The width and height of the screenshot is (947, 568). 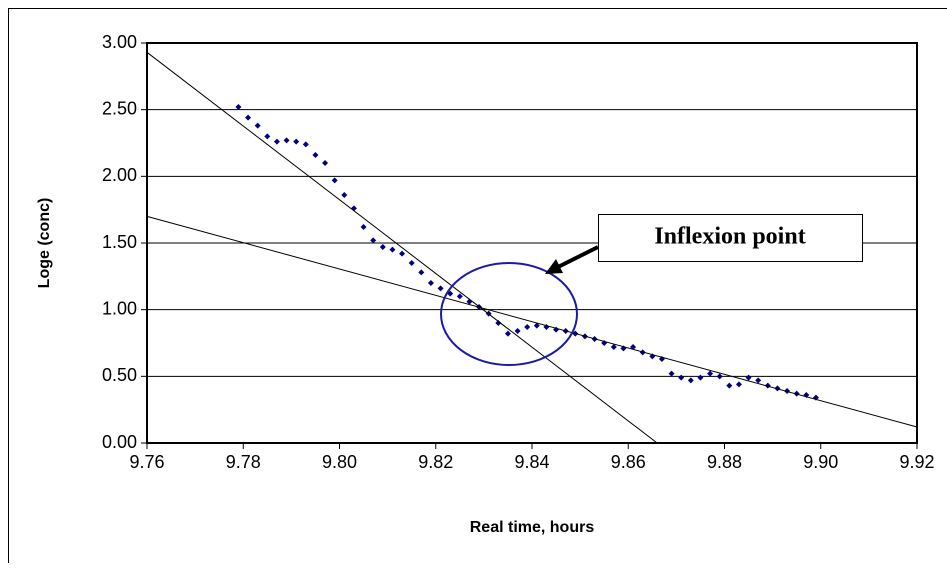 What do you see at coordinates (119, 375) in the screenshot?
I see `y-tick-label: 0.50` at bounding box center [119, 375].